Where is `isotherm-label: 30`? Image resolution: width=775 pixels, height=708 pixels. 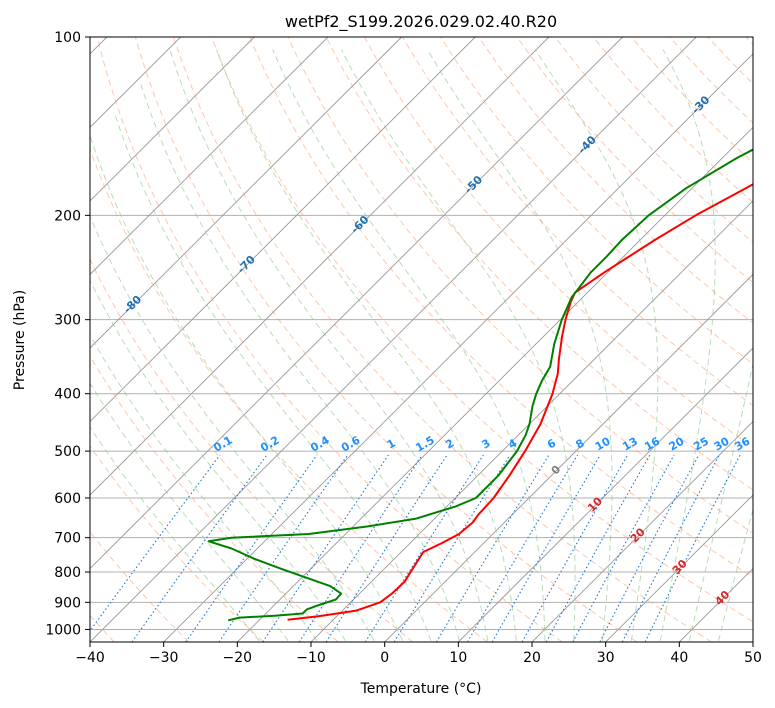 isotherm-label: 30 is located at coordinates (680, 567).